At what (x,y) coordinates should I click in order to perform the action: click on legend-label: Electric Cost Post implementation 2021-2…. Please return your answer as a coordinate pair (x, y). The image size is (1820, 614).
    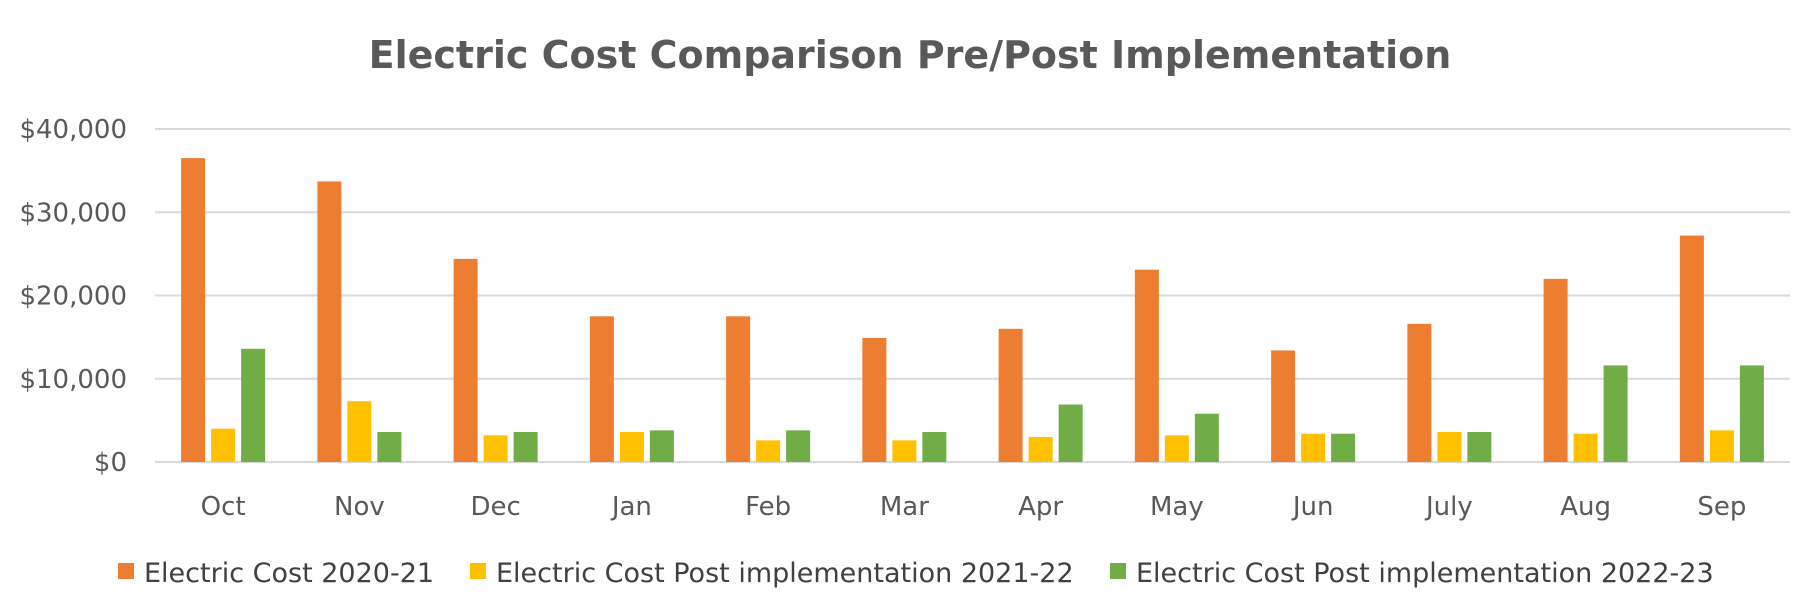
    Looking at the image, I should click on (785, 573).